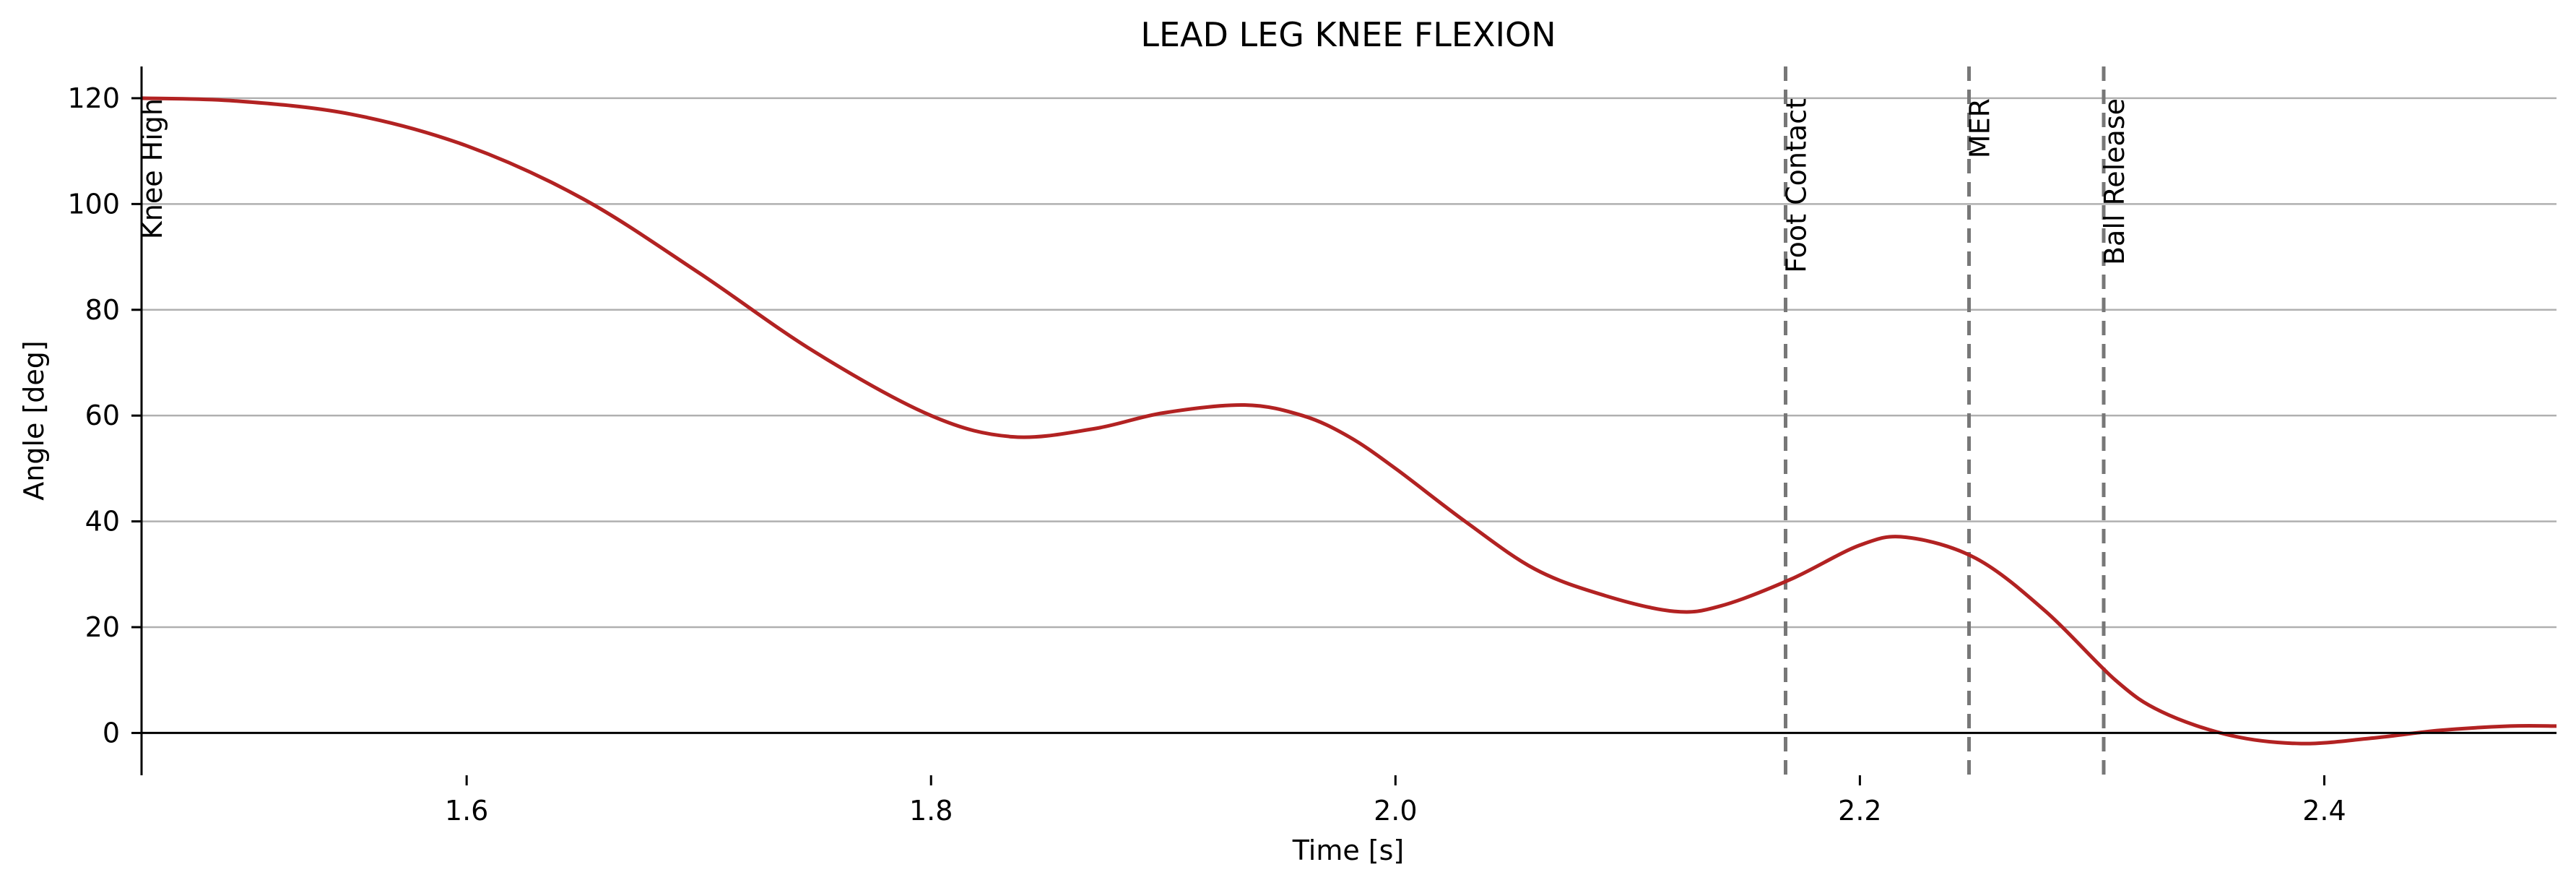 This screenshot has height=888, width=2576. What do you see at coordinates (1796, 185) in the screenshot?
I see `event-label: Foot Contact` at bounding box center [1796, 185].